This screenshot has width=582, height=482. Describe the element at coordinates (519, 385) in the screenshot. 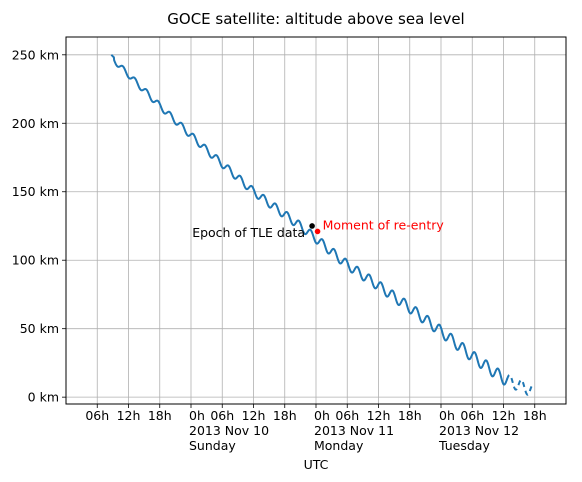

I see `altitude-line-extrapolated` at that location.